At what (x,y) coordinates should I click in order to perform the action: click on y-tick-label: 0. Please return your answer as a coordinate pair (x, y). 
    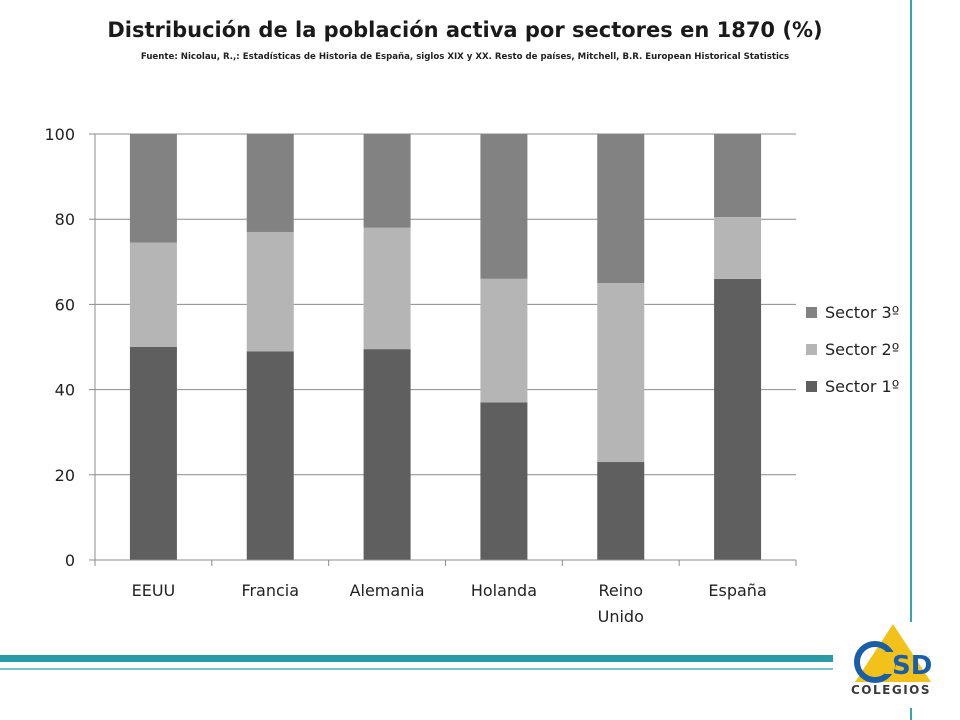
    Looking at the image, I should click on (70, 560).